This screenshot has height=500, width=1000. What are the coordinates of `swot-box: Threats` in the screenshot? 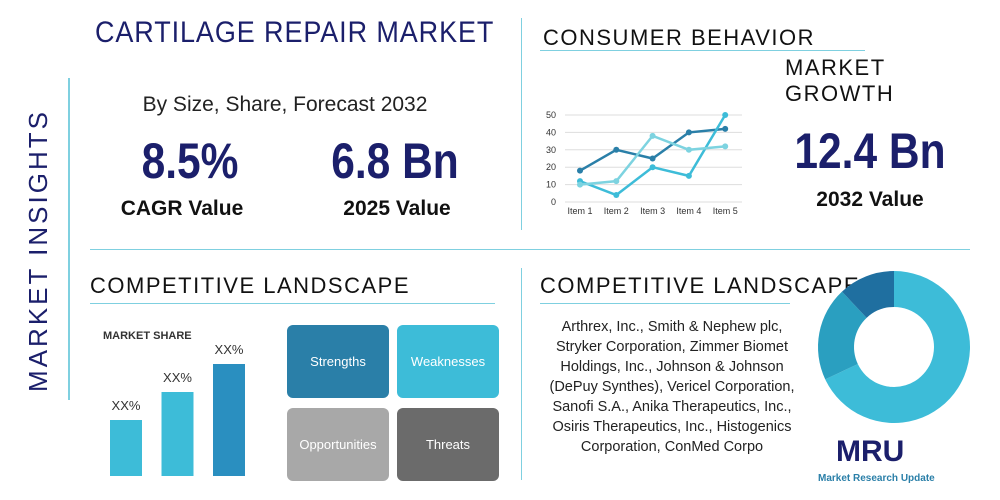 It's located at (448, 444).